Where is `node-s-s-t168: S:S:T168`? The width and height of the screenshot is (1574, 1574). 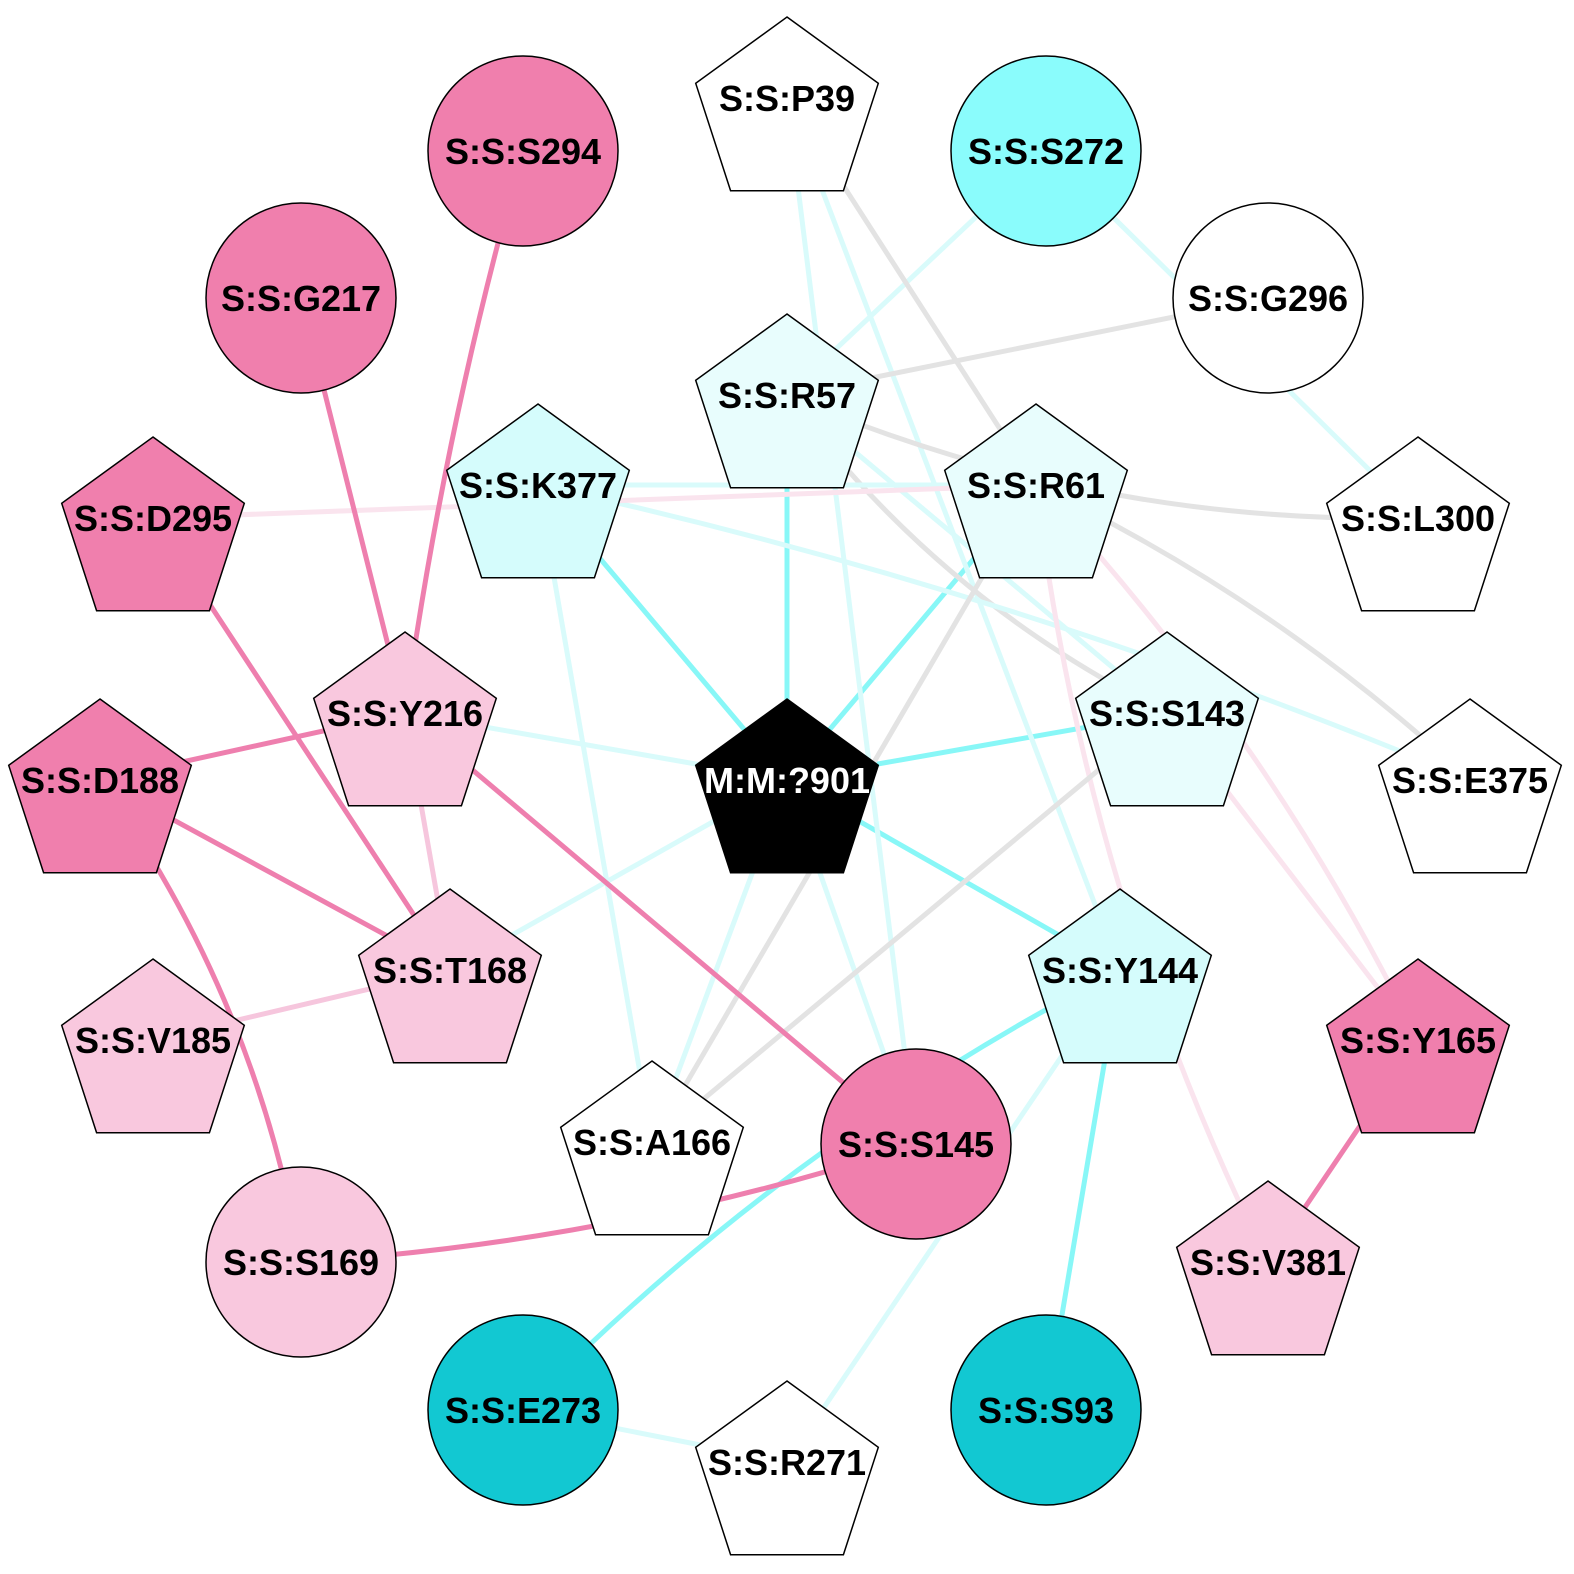 node-s-s-t168: S:S:T168 is located at coordinates (450, 976).